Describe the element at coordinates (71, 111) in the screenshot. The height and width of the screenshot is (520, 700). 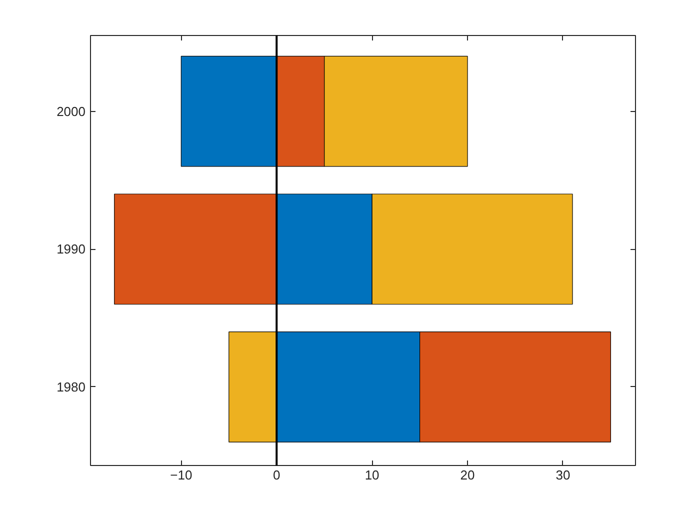
I see `y-tick-label: 2000` at that location.